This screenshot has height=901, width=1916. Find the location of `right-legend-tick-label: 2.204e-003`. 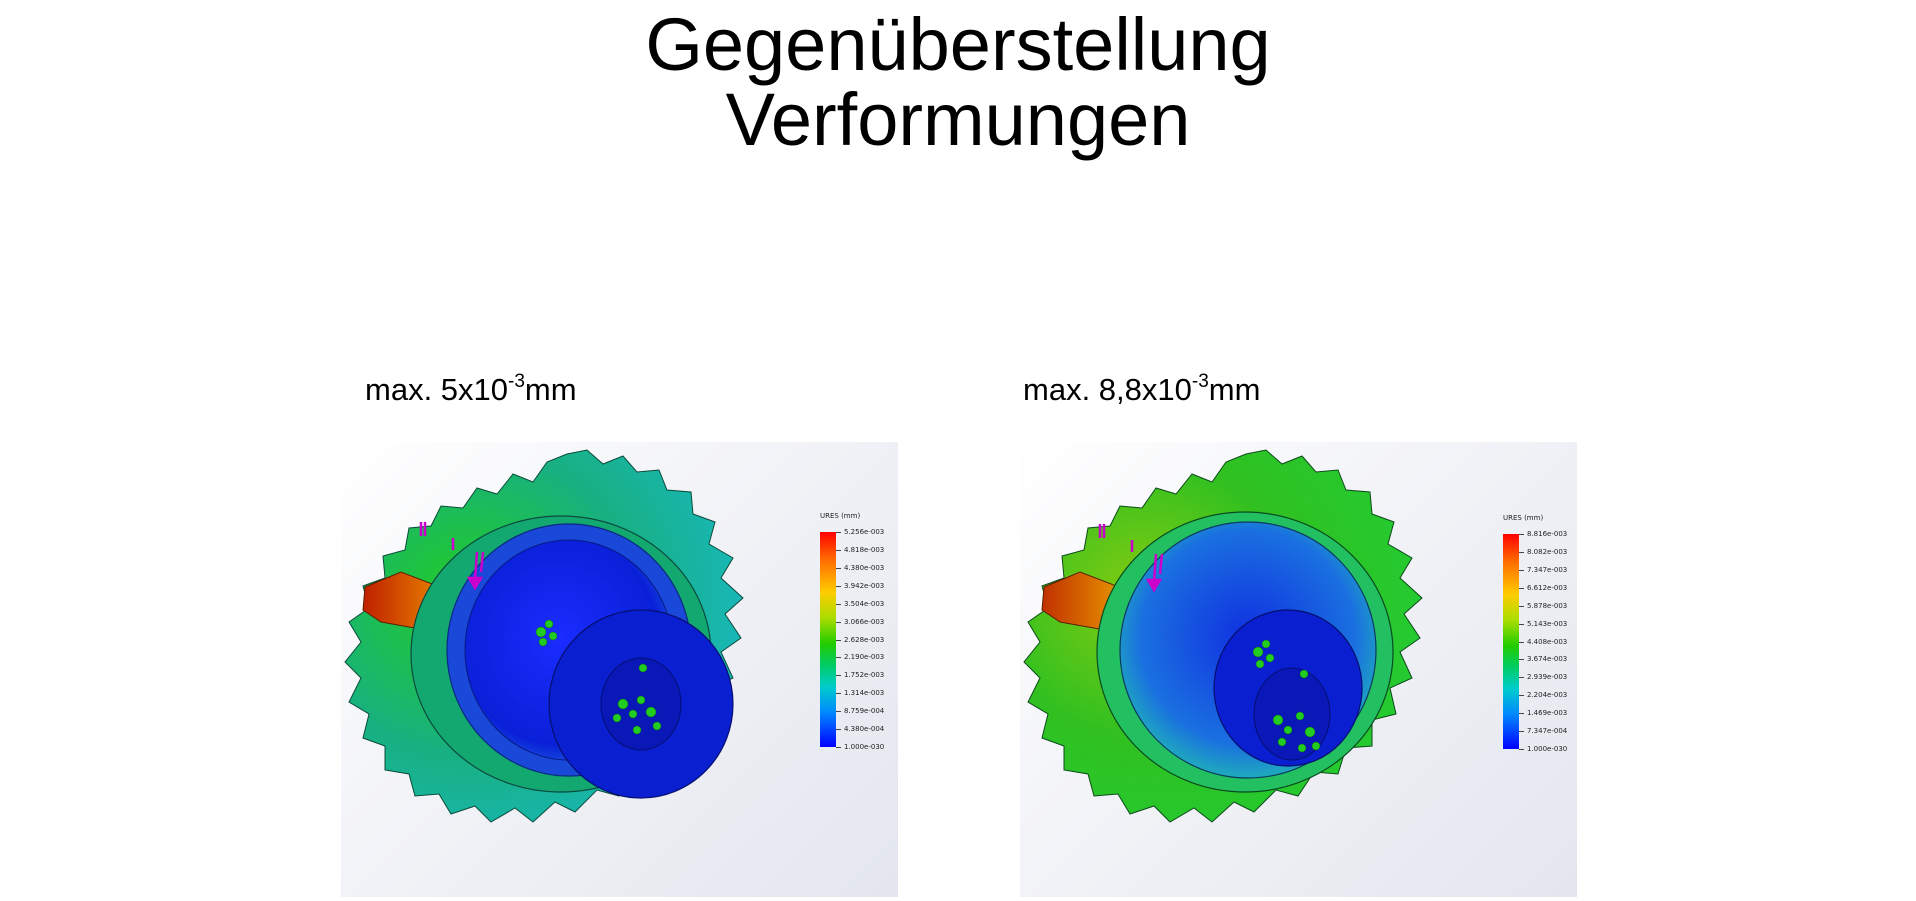

right-legend-tick-label: 2.204e-003 is located at coordinates (1547, 695).